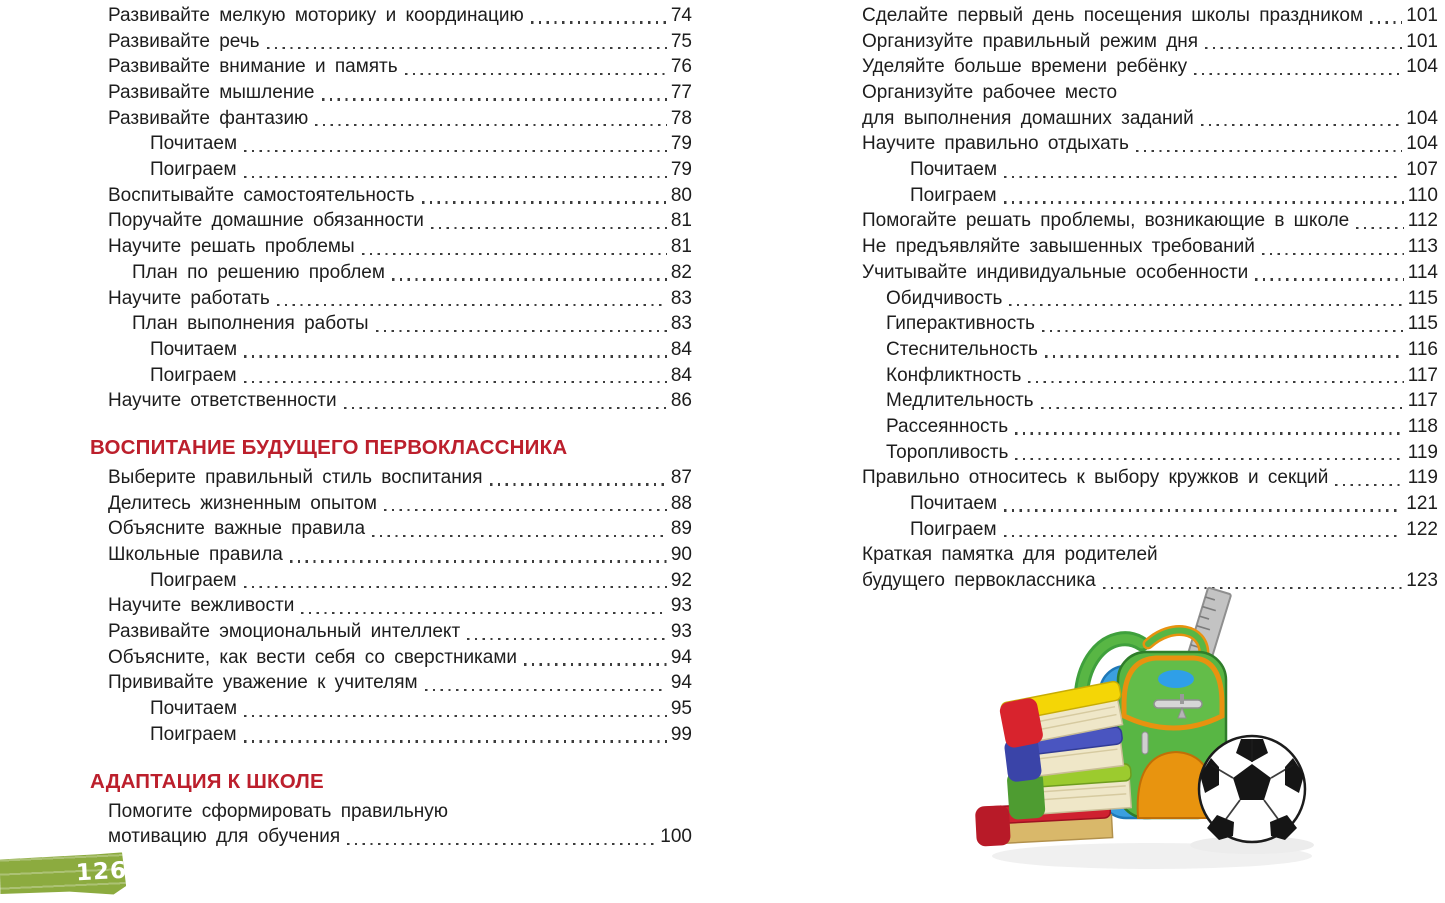 This screenshot has width=1445, height=903. I want to click on folio-page-number: 126, so click(101, 872).